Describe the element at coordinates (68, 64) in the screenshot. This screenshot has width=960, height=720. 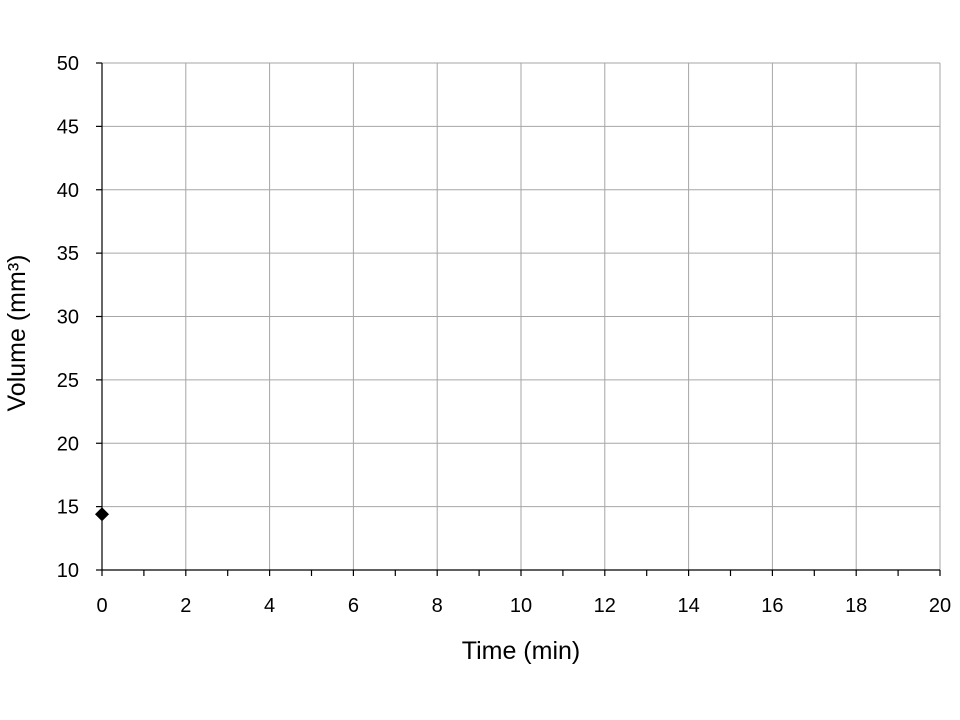
I see `y-tick-label: 50` at that location.